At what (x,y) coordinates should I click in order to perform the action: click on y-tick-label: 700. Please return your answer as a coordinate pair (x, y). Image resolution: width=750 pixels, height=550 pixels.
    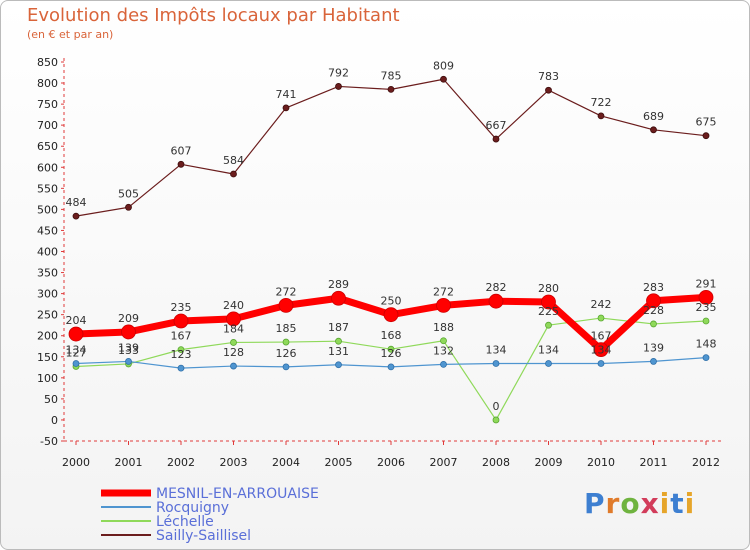
    Looking at the image, I should click on (47, 125).